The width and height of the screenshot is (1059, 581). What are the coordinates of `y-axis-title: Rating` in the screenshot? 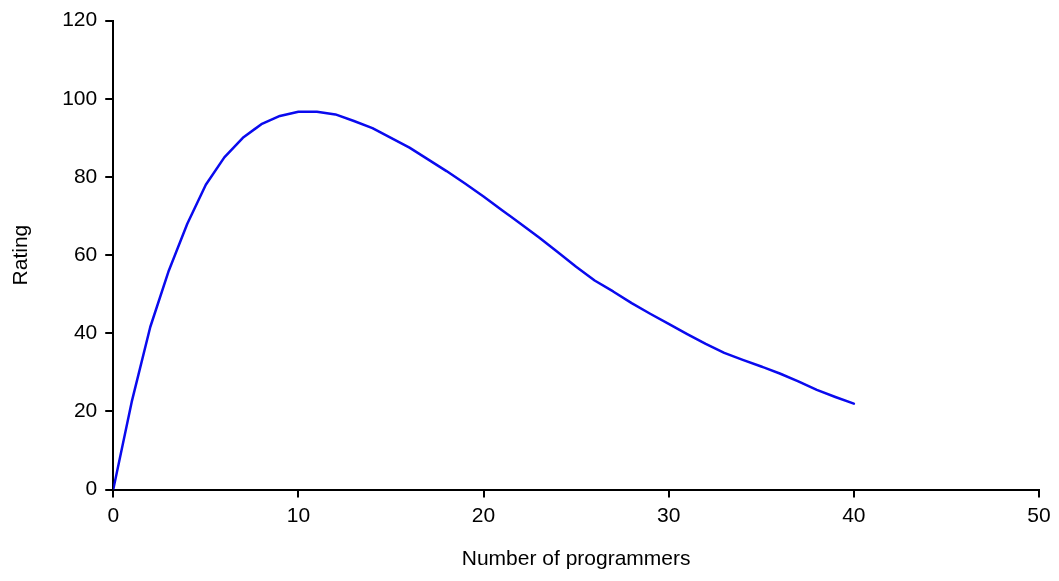 It's located at (20, 255).